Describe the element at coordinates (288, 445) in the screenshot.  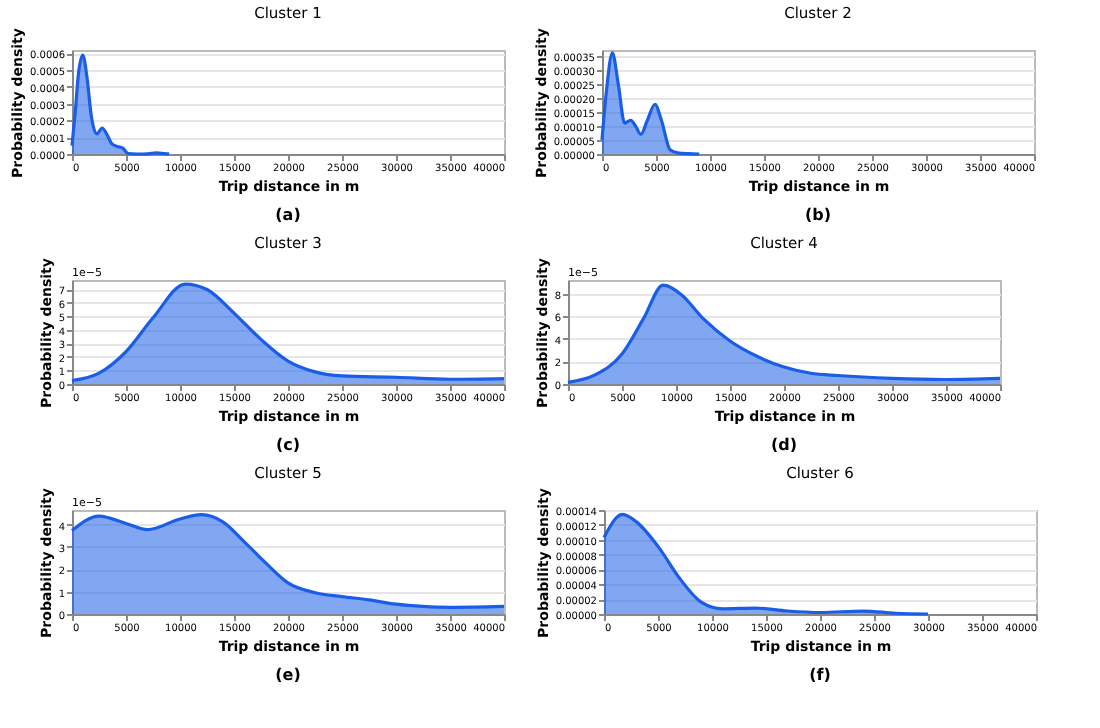
I see `text: (c)` at that location.